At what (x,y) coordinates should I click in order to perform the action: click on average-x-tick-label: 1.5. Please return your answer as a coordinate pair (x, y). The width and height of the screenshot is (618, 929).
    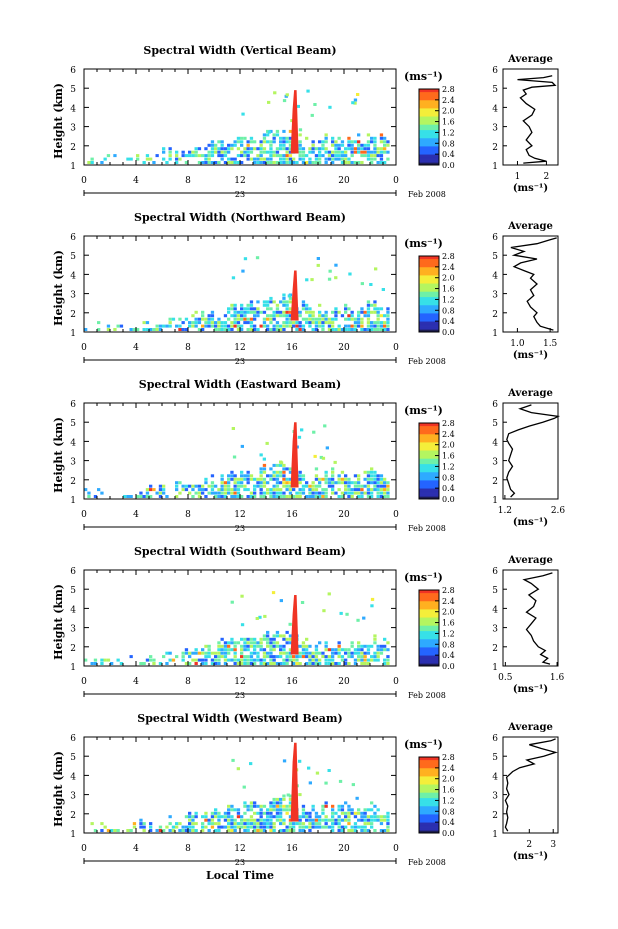
    Looking at the image, I should click on (550, 344).